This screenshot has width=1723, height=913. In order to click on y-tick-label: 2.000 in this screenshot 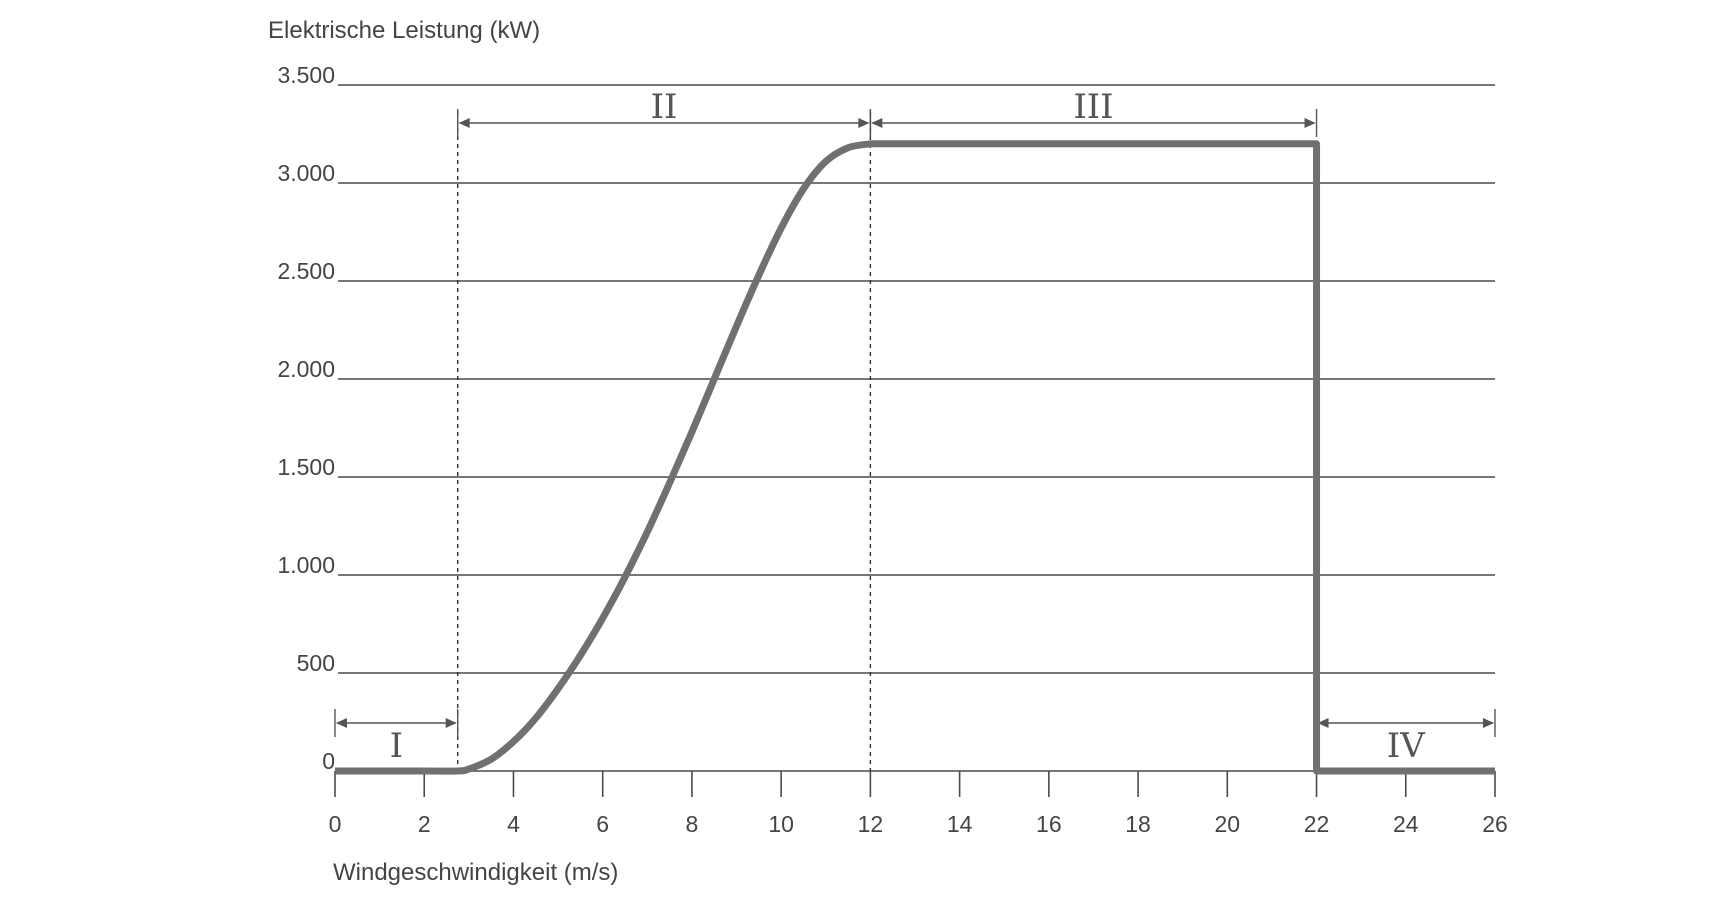, I will do `click(306, 369)`.